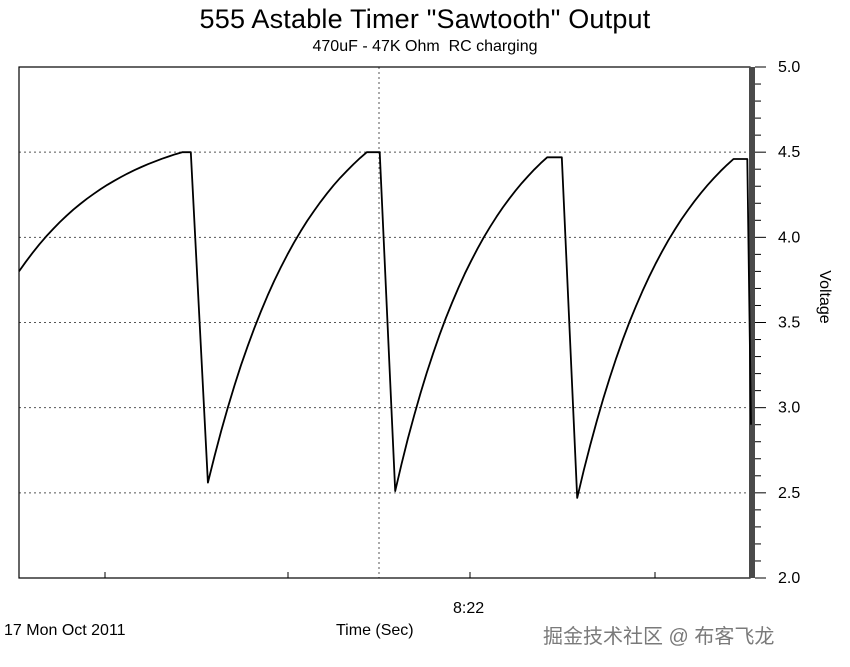 The width and height of the screenshot is (850, 667). I want to click on date-label: 17 Mon Oct 2011, so click(65, 630).